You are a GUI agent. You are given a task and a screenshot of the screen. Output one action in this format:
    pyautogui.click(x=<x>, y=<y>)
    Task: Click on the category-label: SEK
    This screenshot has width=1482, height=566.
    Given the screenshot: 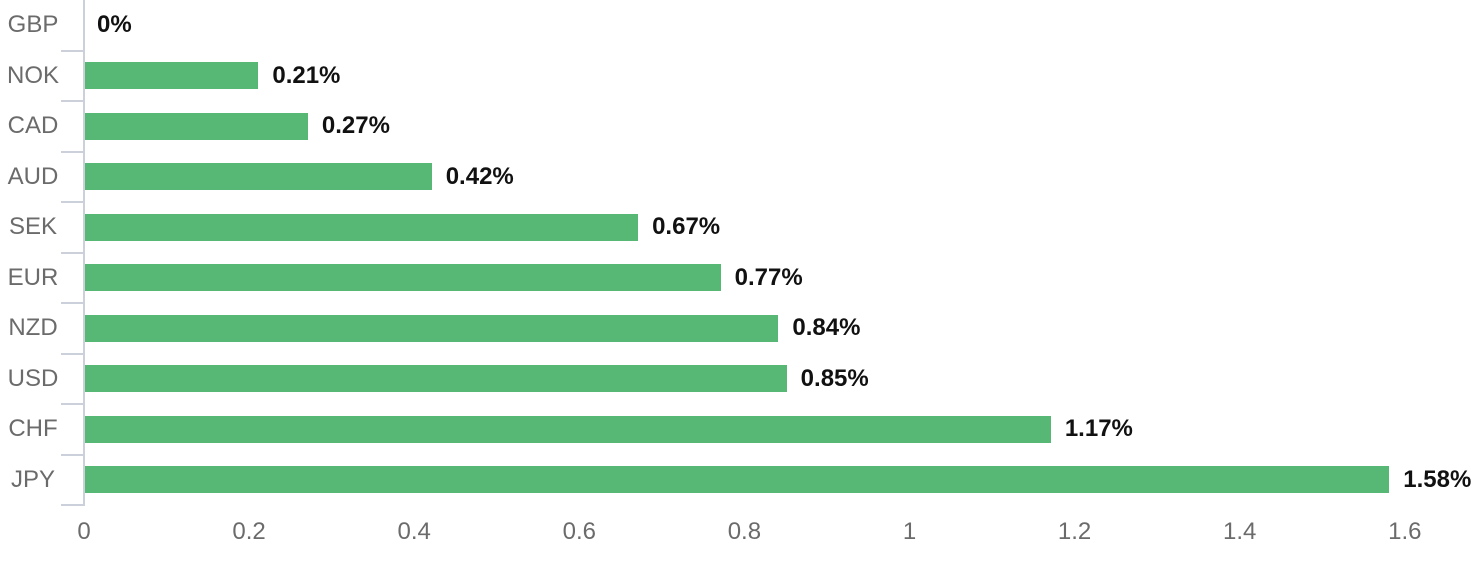 What is the action you would take?
    pyautogui.click(x=33, y=226)
    